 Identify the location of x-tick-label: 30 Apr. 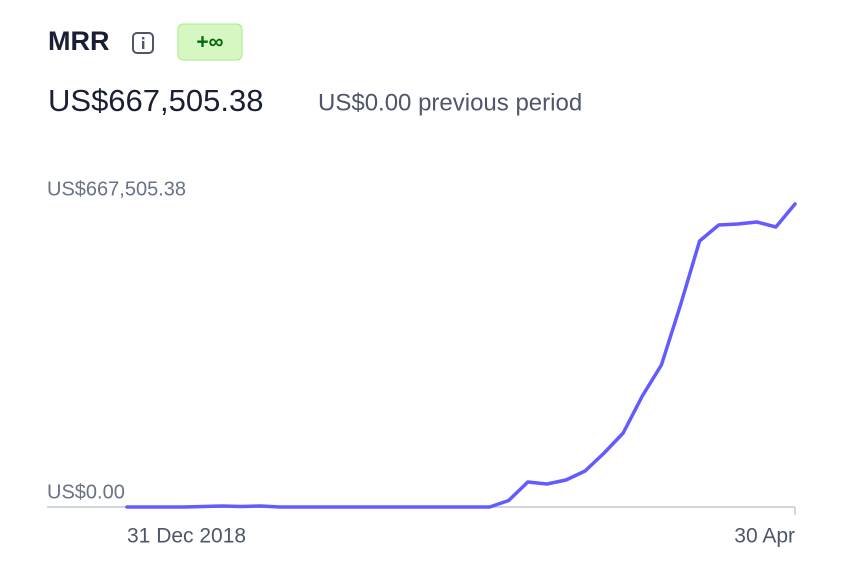
(764, 536).